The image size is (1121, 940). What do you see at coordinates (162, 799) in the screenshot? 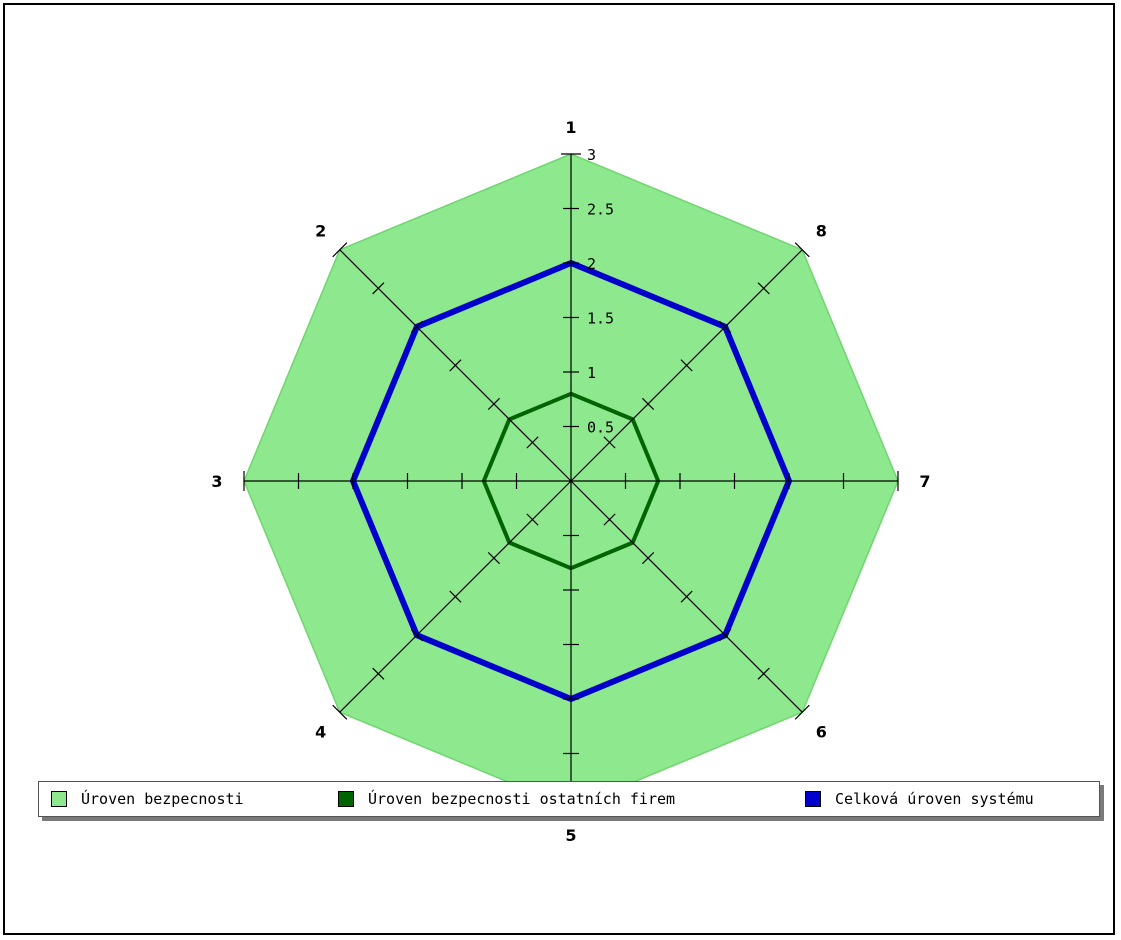
I see `legend-label-security-level: Úroven bezpecnosti` at bounding box center [162, 799].